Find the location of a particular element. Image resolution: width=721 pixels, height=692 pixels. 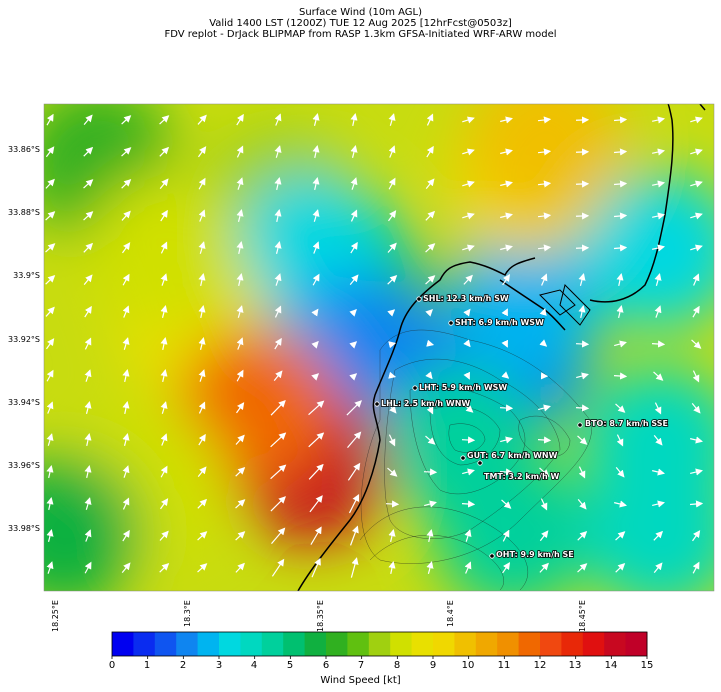

lon-label: 18.25°E is located at coordinates (55, 616).